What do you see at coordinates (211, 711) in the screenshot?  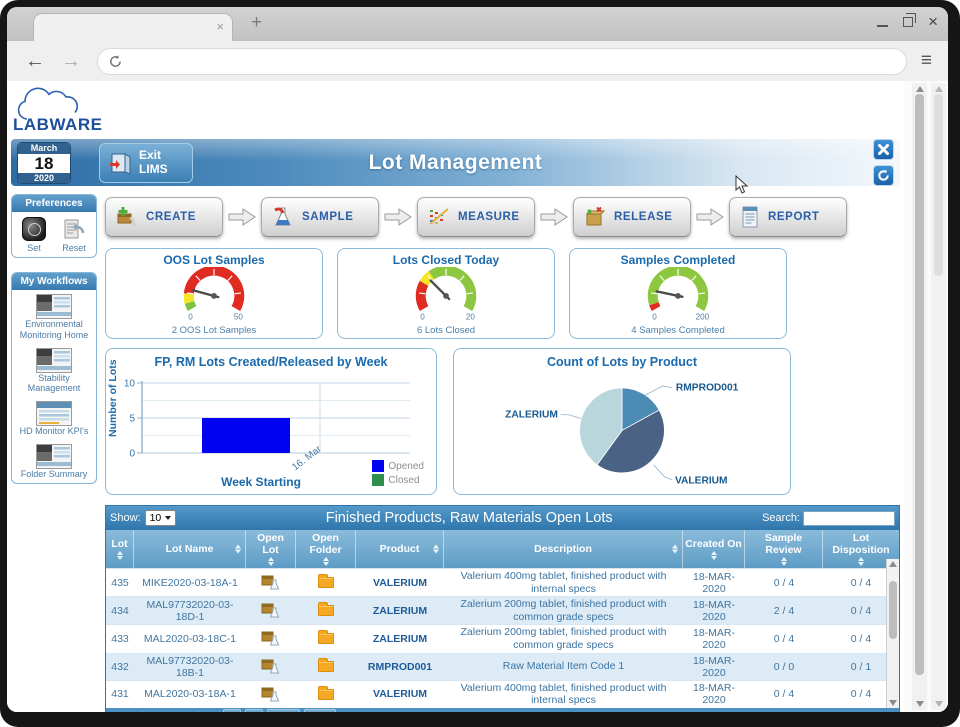 I see `pagination-page-1: 1` at bounding box center [211, 711].